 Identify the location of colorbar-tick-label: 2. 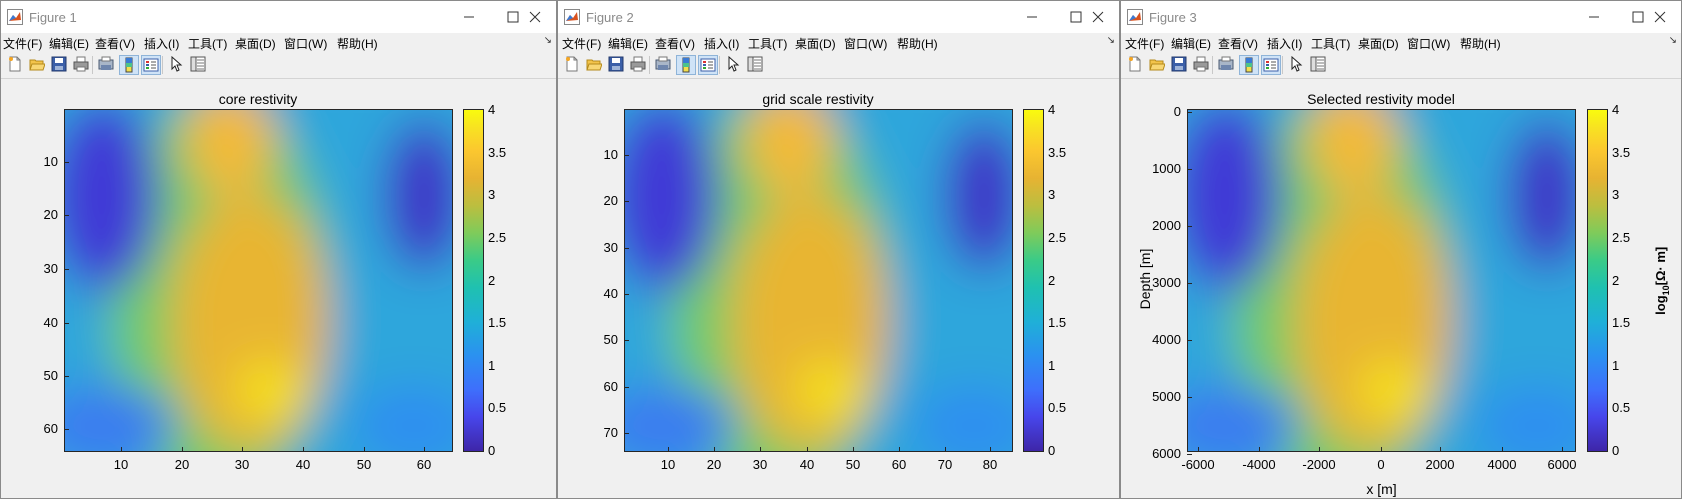
(1052, 280).